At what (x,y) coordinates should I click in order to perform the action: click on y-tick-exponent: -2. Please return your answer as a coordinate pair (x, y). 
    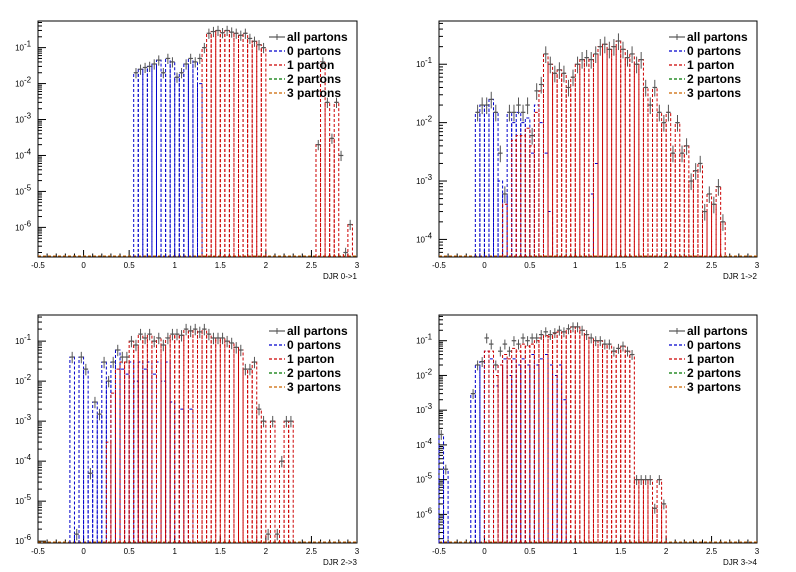
    Looking at the image, I should click on (28, 80).